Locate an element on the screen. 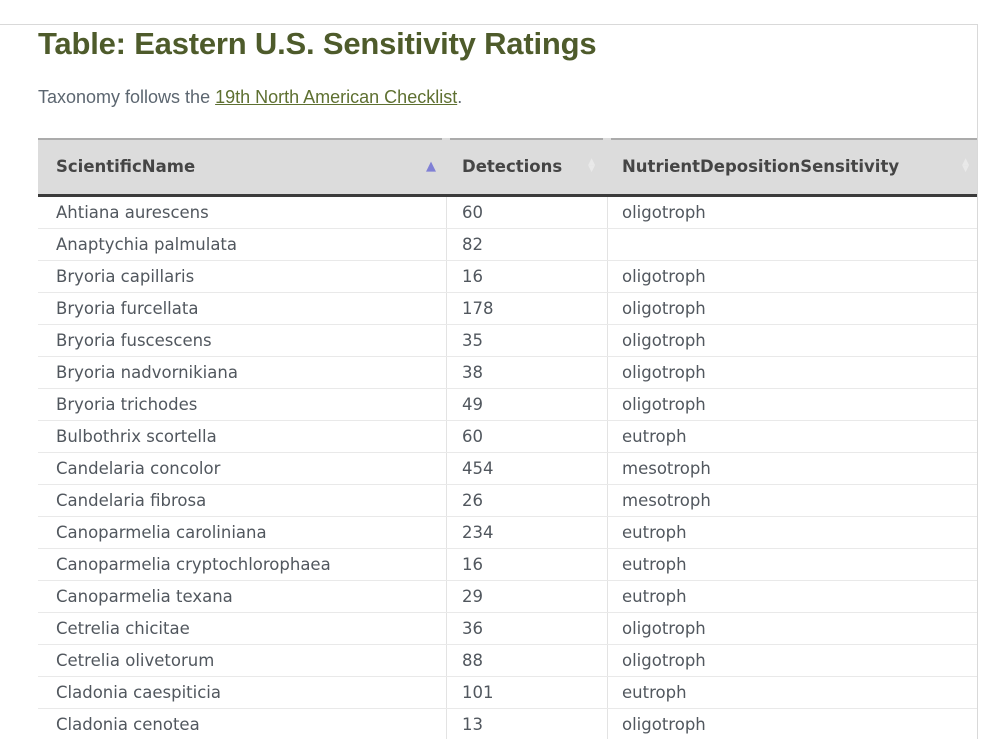 The width and height of the screenshot is (985, 739). cell-detections: 26 is located at coordinates (526, 500).